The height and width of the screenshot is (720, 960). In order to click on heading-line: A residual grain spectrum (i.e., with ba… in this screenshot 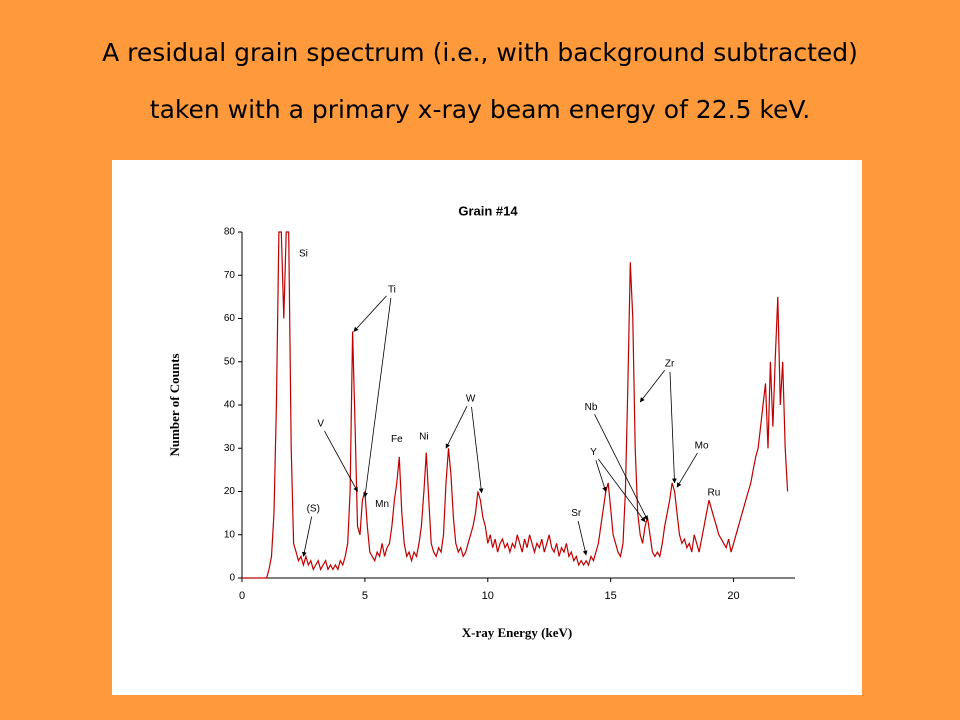, I will do `click(480, 52)`.